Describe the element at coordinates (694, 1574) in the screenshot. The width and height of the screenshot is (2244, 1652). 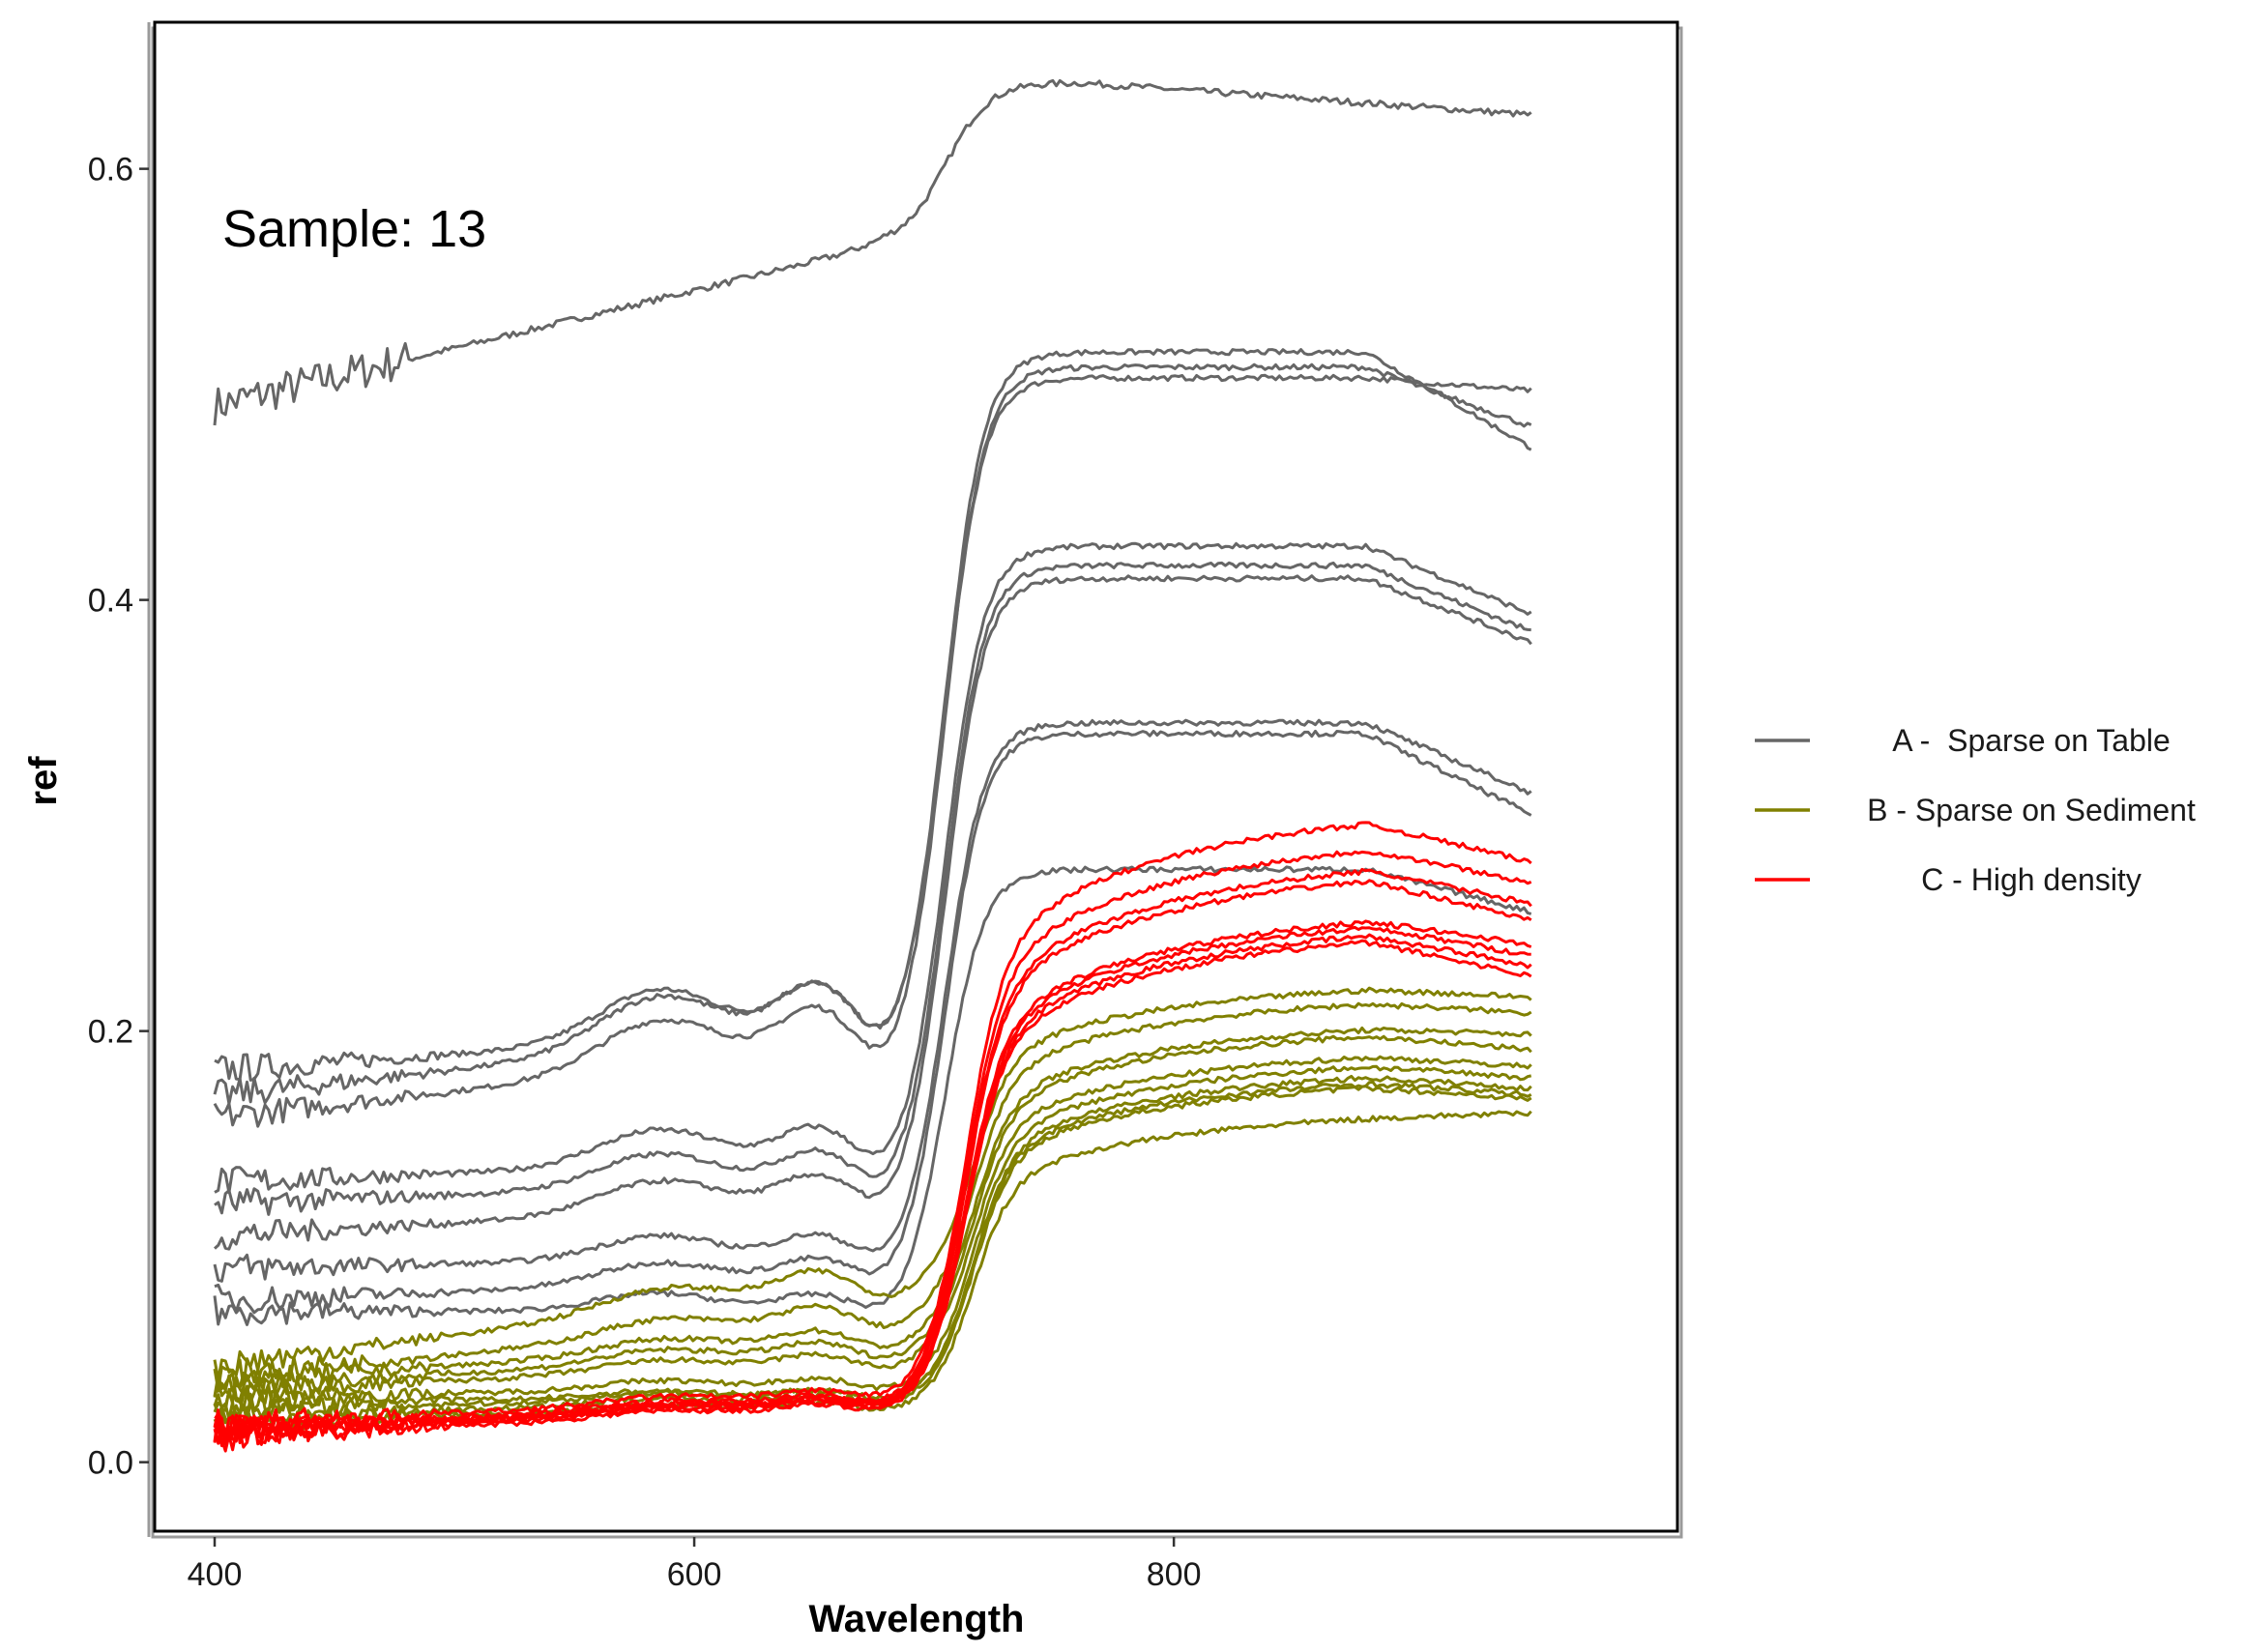
I see `x-tick-label: 600` at that location.